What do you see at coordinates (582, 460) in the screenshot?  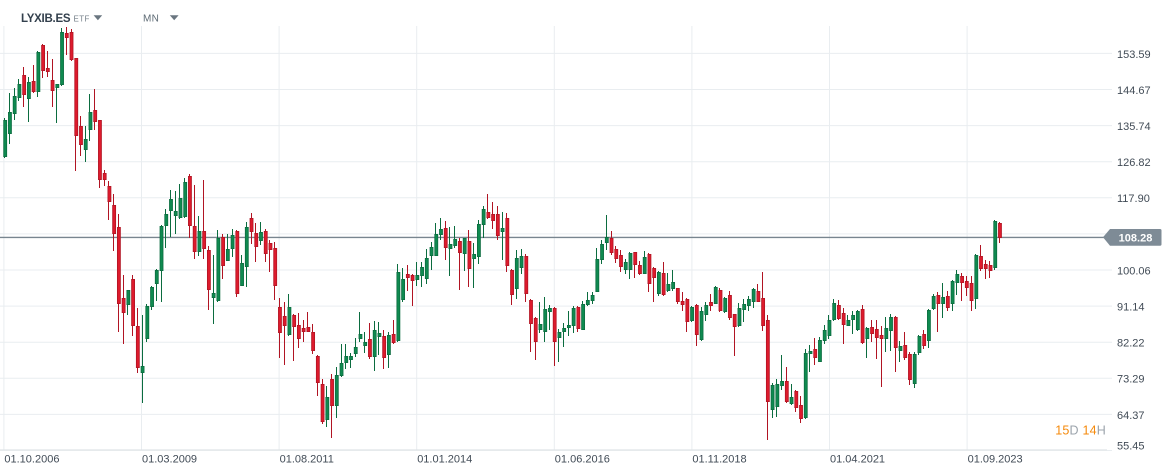 I see `svg-text: 01.06.2016` at bounding box center [582, 460].